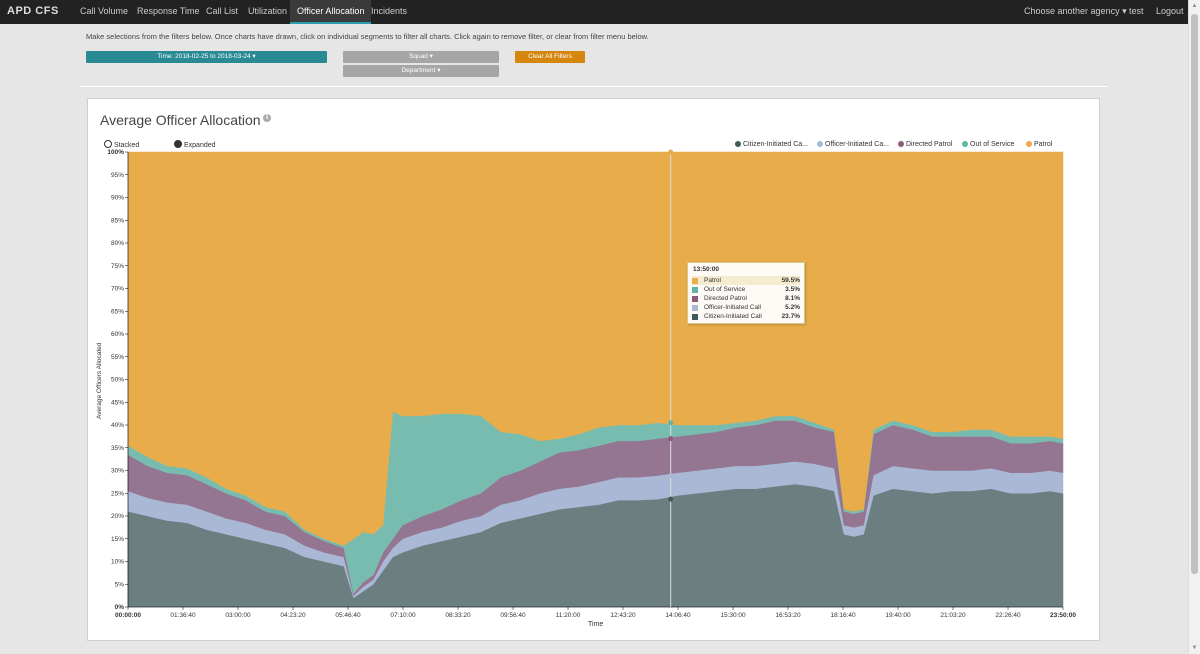 Image resolution: width=1200 pixels, height=654 pixels. I want to click on legend-out-of-service: Out of Service, so click(988, 145).